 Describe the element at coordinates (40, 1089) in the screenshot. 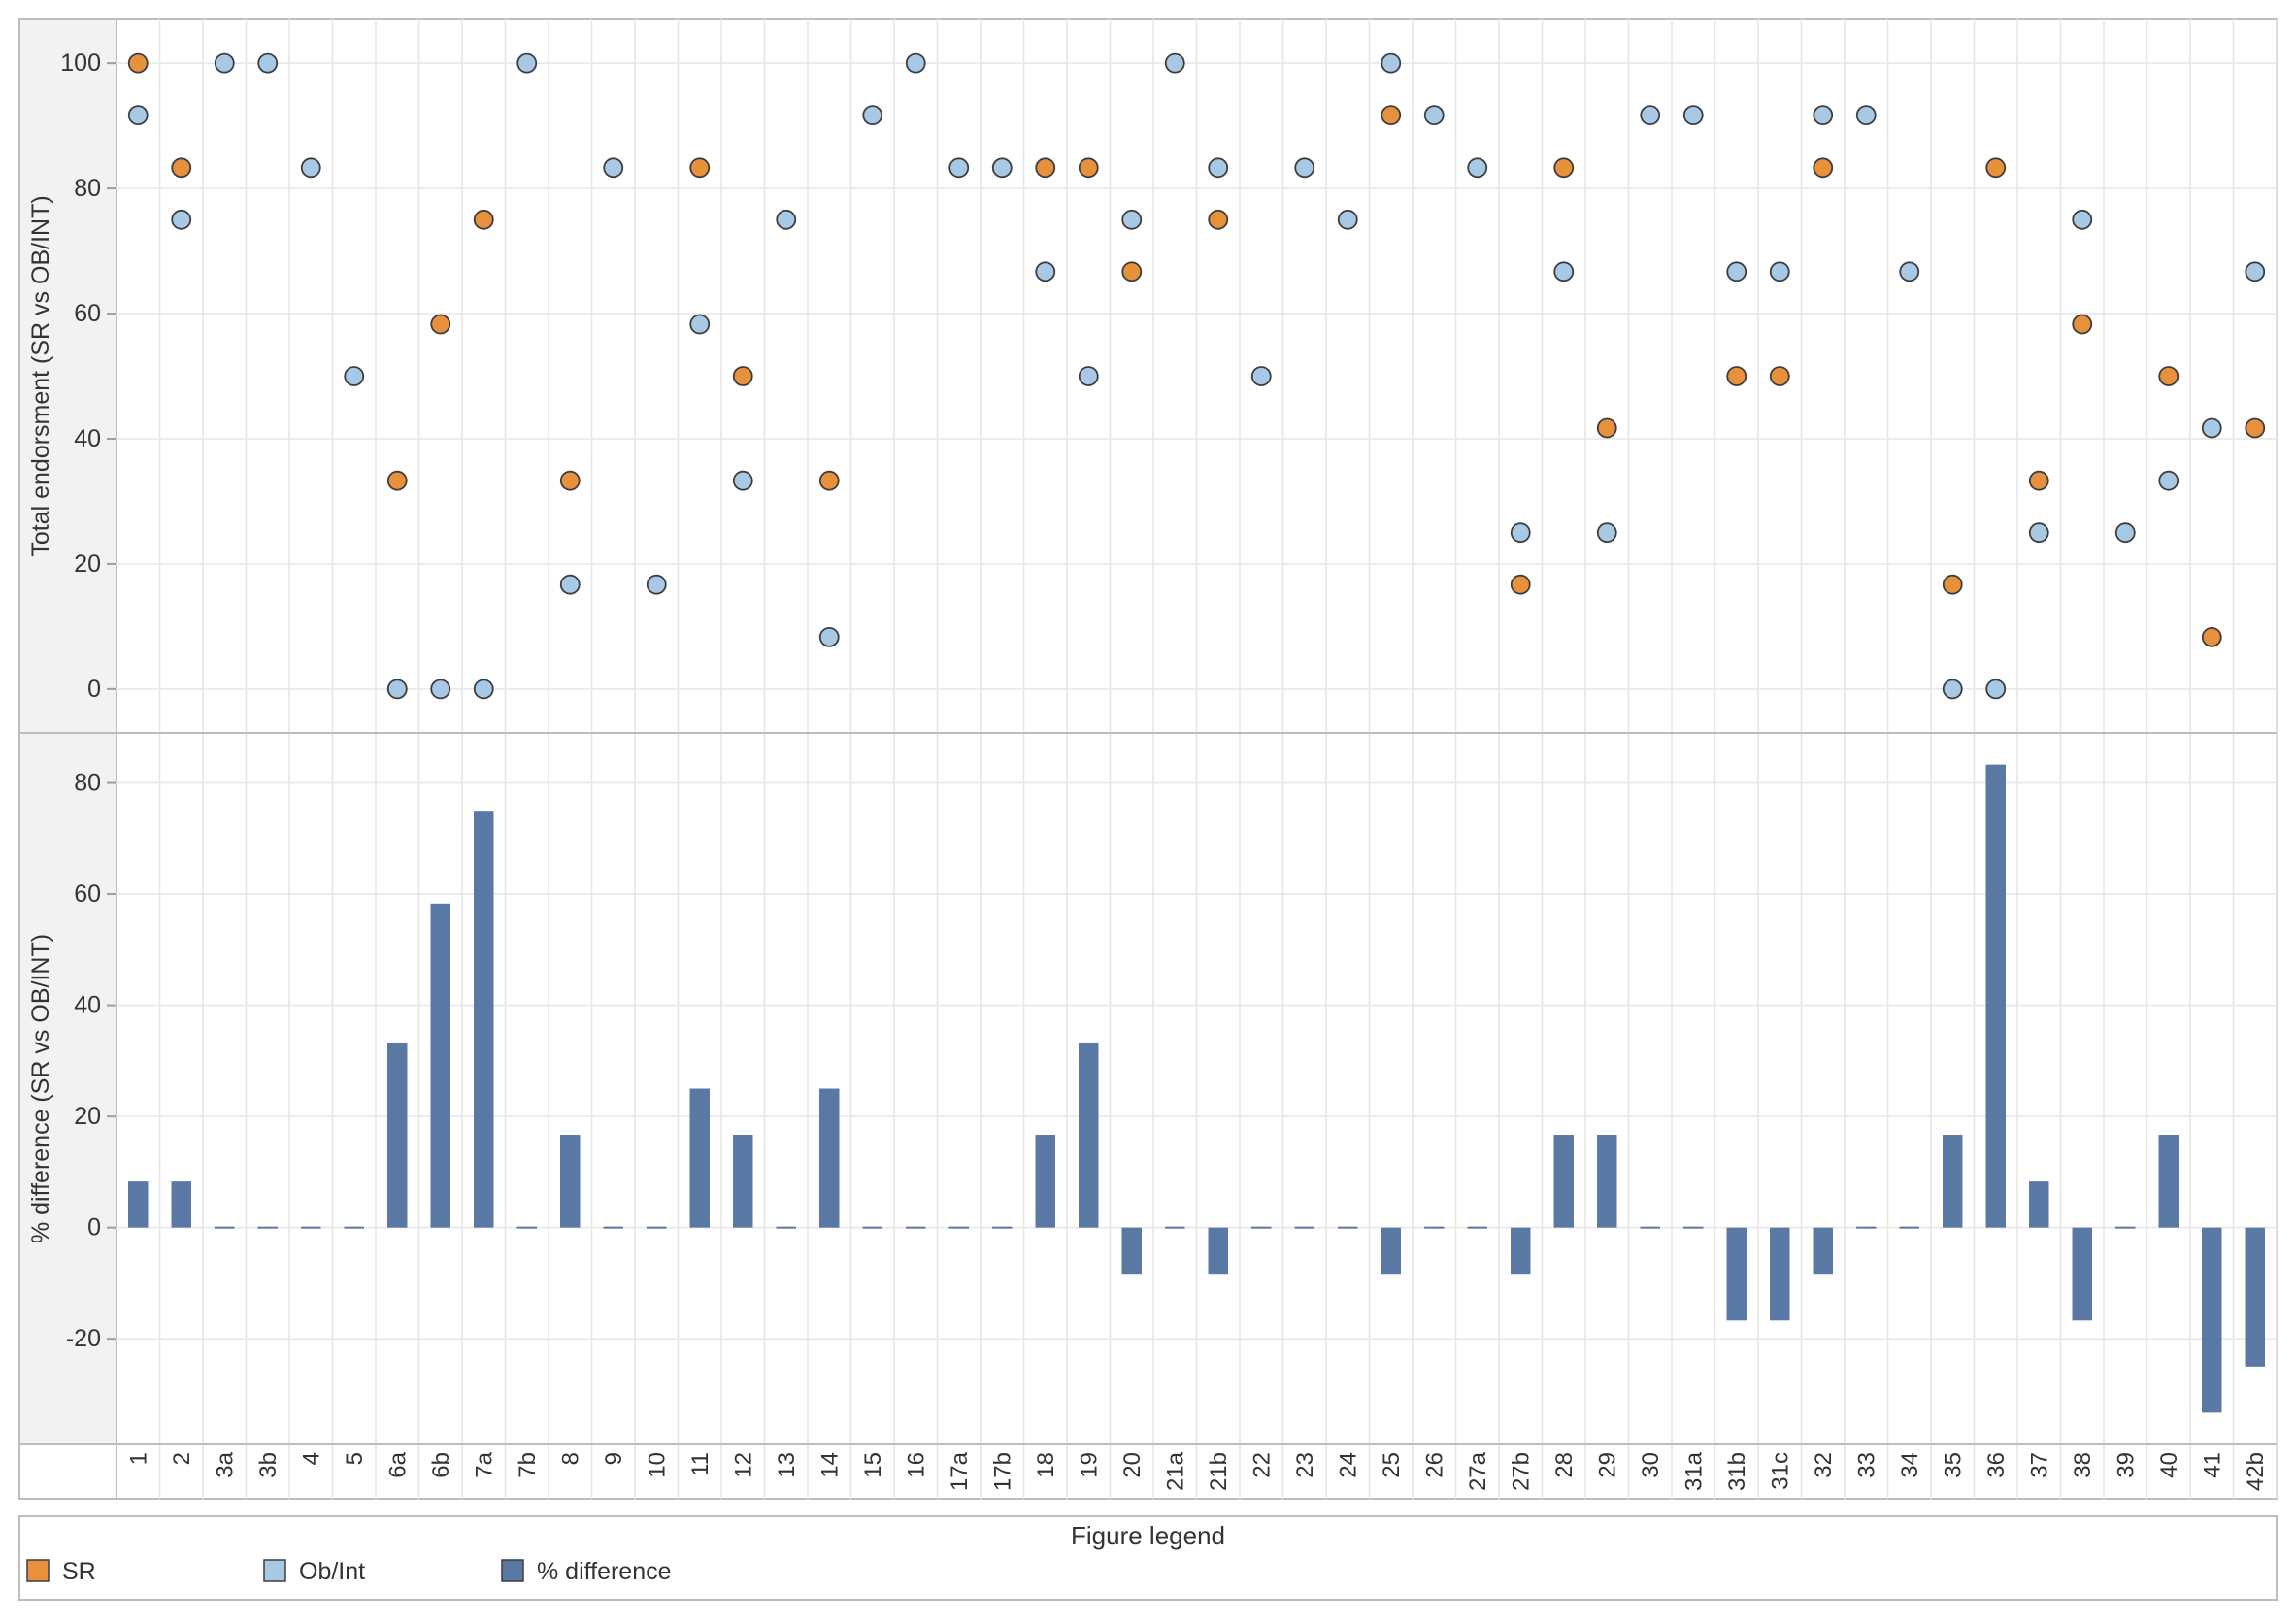

I see `bottom-y-axis-title: % difference (SR vs OB/INT)` at that location.